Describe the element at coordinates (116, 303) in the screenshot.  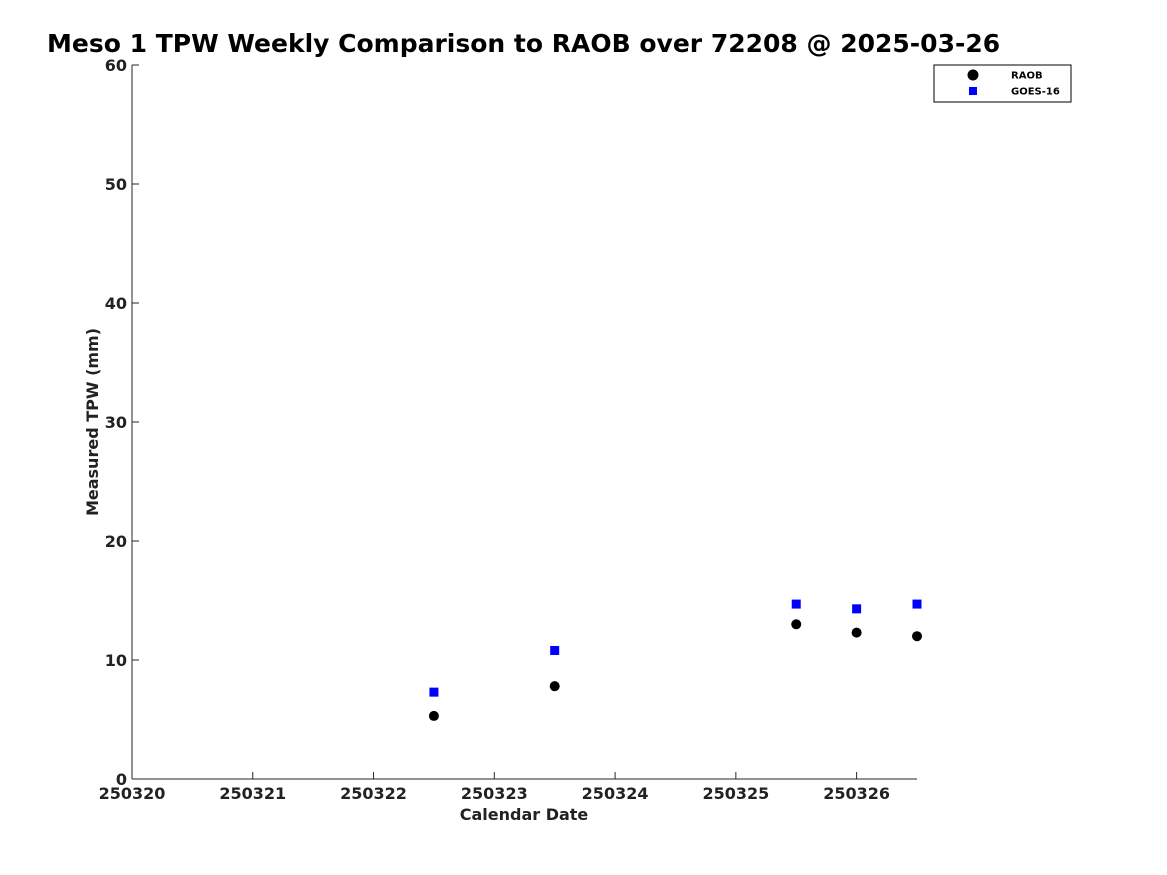
I see `y-tick-label: 40` at that location.